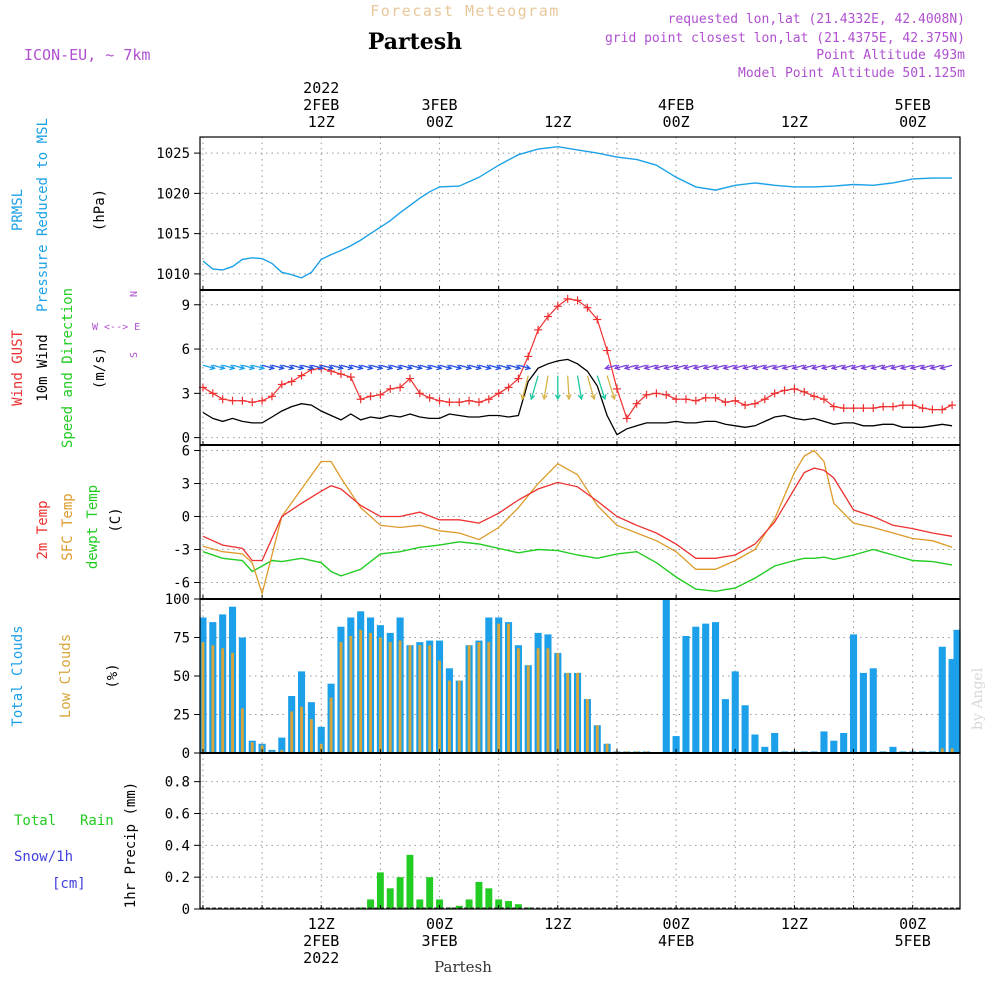 The image size is (1000, 1000). What do you see at coordinates (134, 294) in the screenshot?
I see `compass-north: N` at bounding box center [134, 294].